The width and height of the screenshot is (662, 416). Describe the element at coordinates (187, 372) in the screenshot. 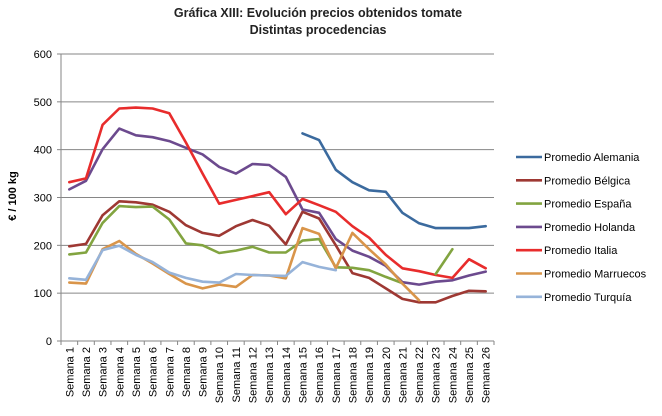

I see `x-tick-label: Semana 8` at that location.